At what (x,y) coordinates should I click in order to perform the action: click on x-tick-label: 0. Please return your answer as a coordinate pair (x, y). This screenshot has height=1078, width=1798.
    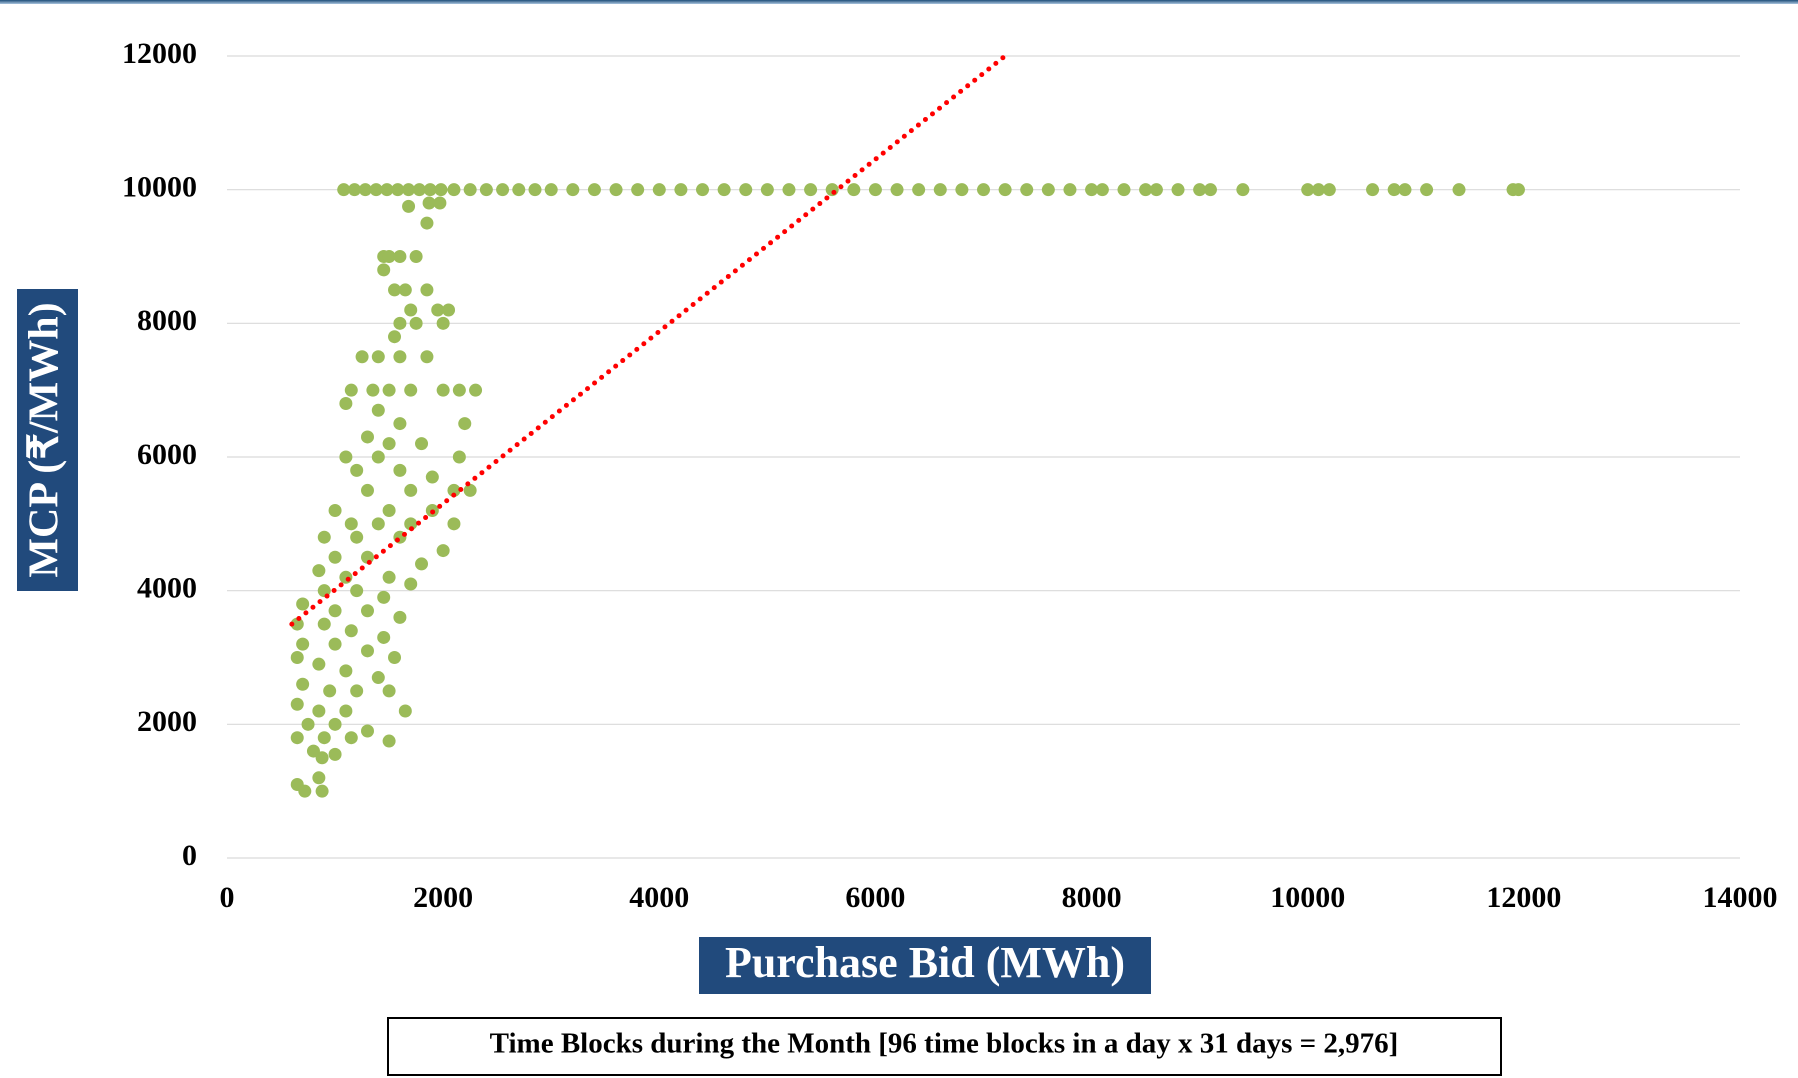
    Looking at the image, I should click on (227, 897).